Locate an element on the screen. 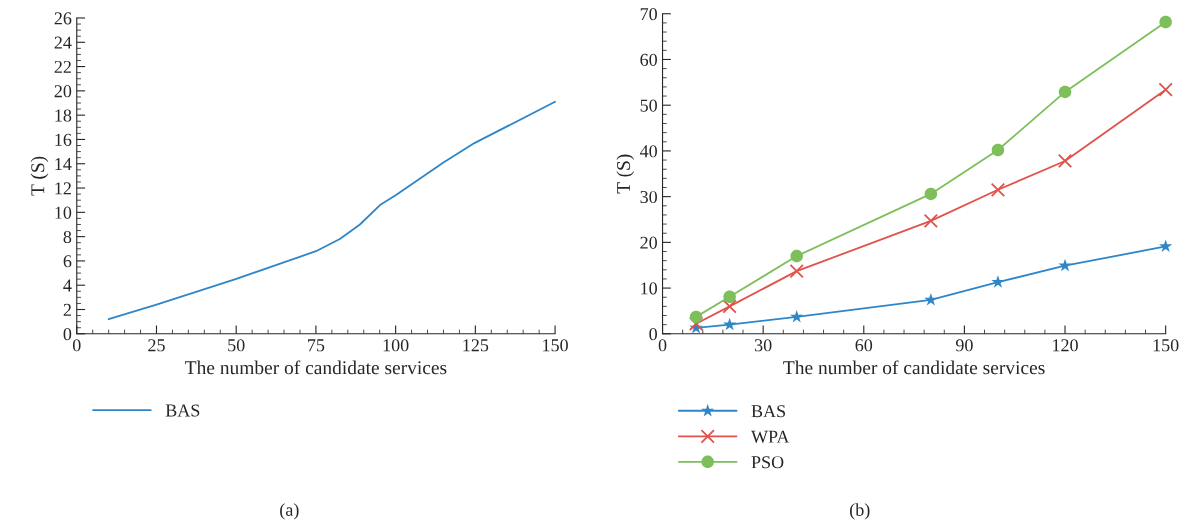 This screenshot has height=529, width=1181. x-tick-label: 75 is located at coordinates (316, 345).